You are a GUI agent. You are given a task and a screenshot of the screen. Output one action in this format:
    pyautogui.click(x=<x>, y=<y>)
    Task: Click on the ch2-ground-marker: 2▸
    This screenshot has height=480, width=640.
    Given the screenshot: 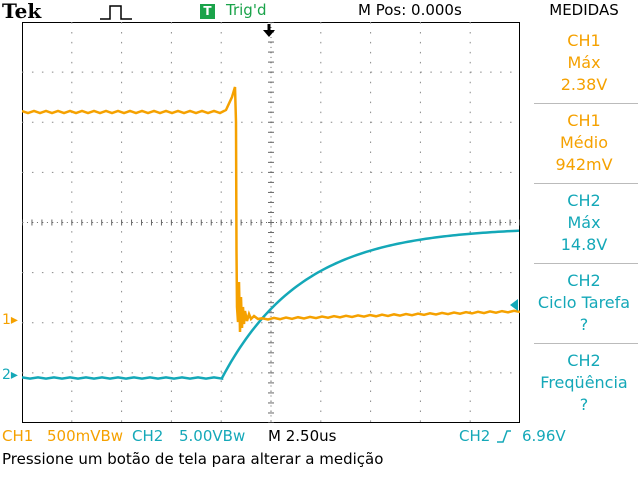 What is the action you would take?
    pyautogui.click(x=10, y=375)
    